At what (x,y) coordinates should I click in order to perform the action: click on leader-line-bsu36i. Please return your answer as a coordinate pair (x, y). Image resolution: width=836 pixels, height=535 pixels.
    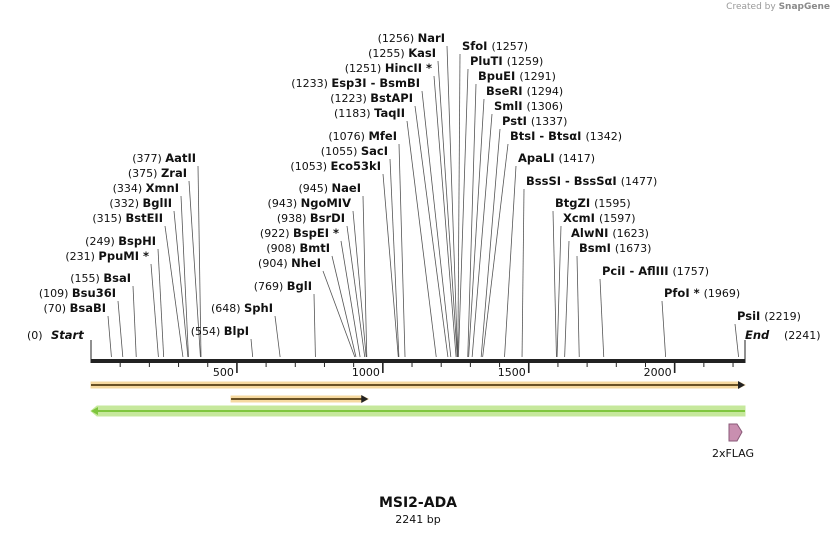
    Looking at the image, I should click on (120, 329).